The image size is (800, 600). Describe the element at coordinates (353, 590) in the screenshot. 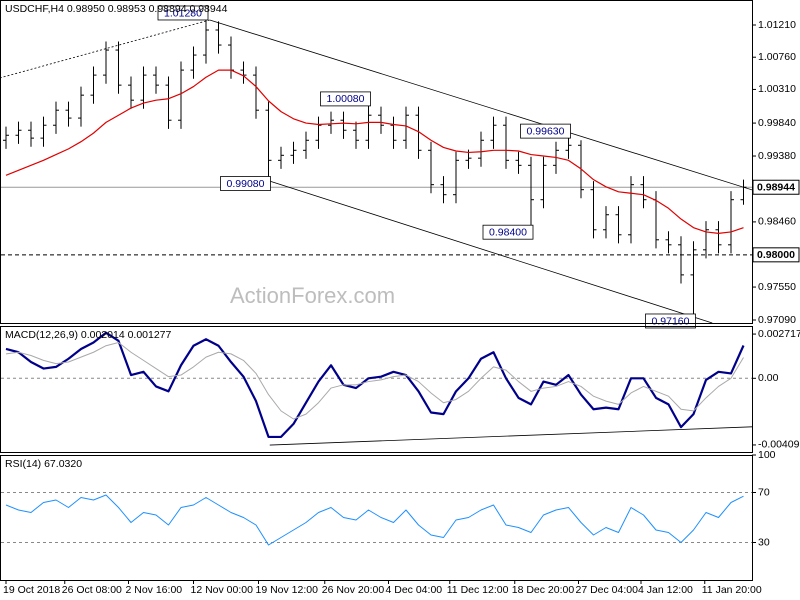

I see `x-tick-label: 26 Nov 20:00` at that location.